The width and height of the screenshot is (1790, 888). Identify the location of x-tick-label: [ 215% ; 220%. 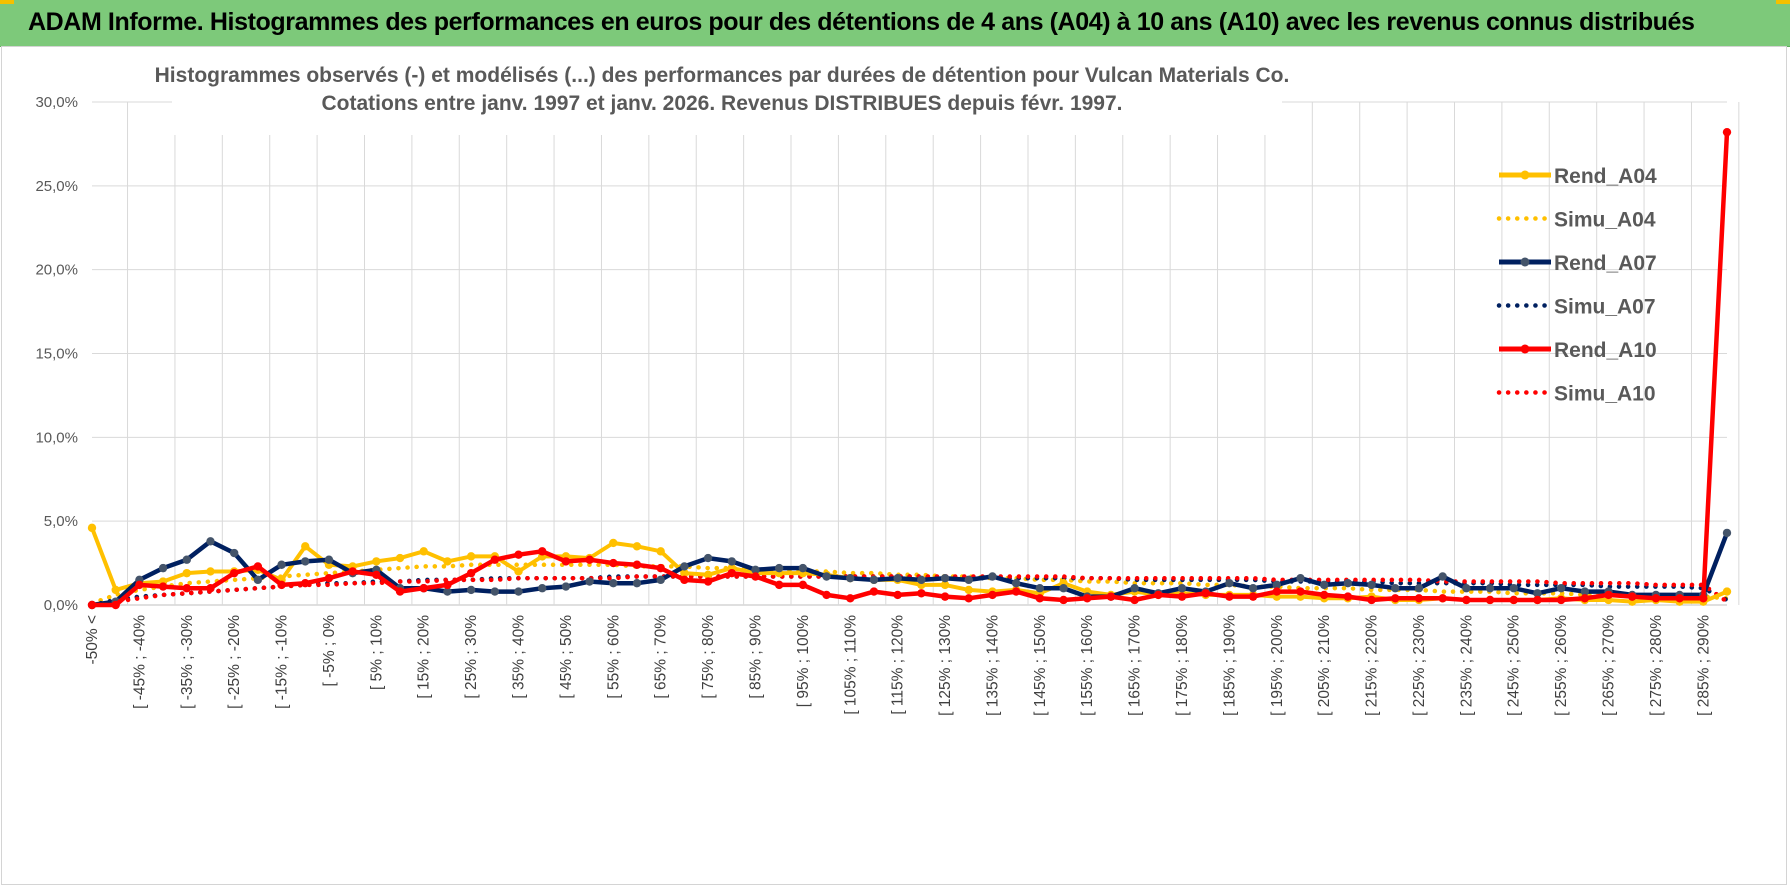
(1372, 665).